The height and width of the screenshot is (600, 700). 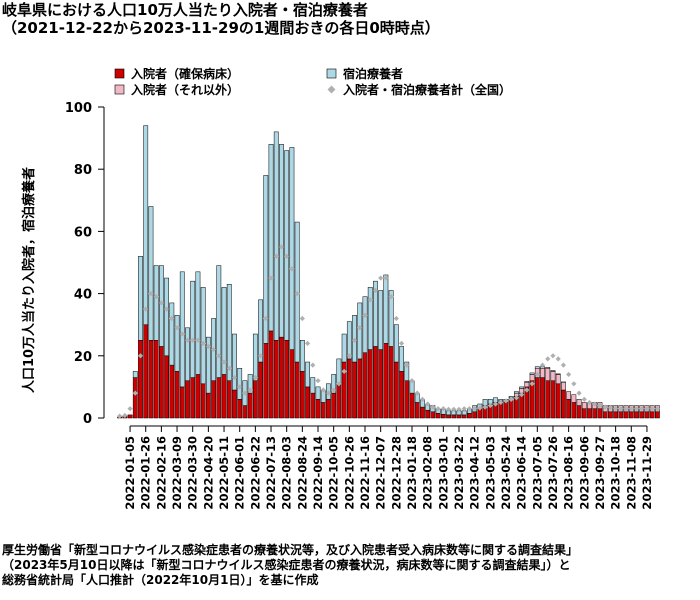 What do you see at coordinates (221, 28) in the screenshot?
I see `chart-subtitle: （2021-12-22から2023-11-29の1週間おきの各日0時時点）` at bounding box center [221, 28].